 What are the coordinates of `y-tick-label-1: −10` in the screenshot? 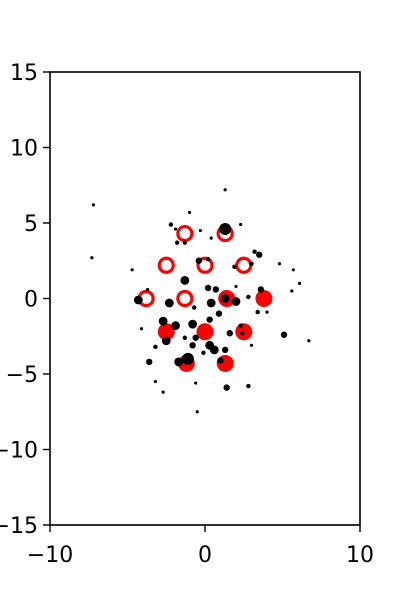 It's located at (19, 451).